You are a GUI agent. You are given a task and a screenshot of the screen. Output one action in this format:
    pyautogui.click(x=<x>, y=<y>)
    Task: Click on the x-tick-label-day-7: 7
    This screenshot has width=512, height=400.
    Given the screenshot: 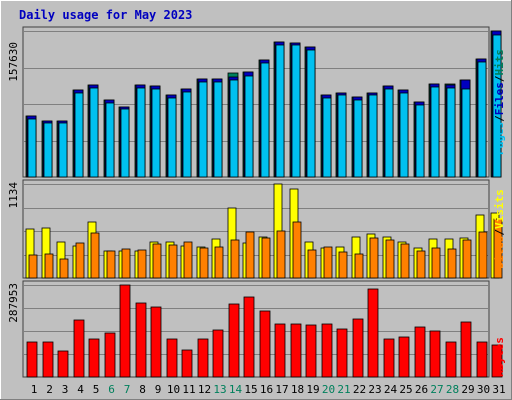 What is the action you would take?
    pyautogui.click(x=127, y=389)
    